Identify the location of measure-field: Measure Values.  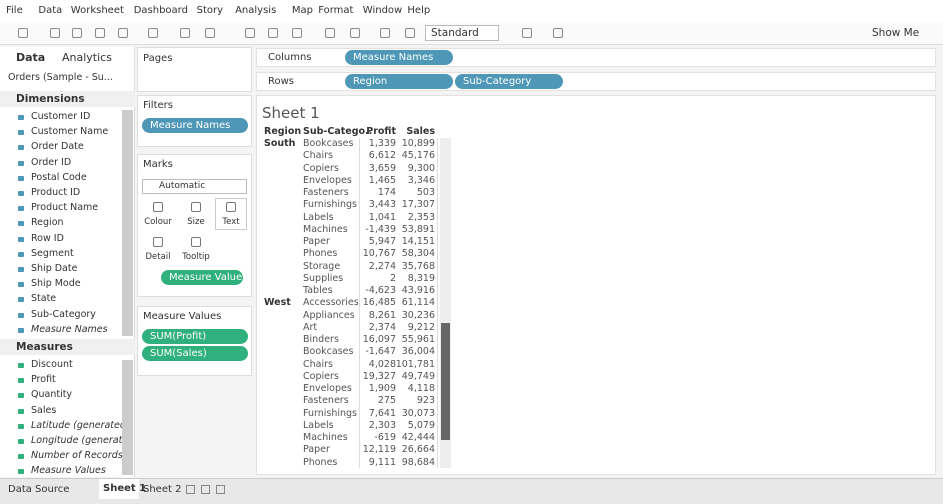
(68, 471).